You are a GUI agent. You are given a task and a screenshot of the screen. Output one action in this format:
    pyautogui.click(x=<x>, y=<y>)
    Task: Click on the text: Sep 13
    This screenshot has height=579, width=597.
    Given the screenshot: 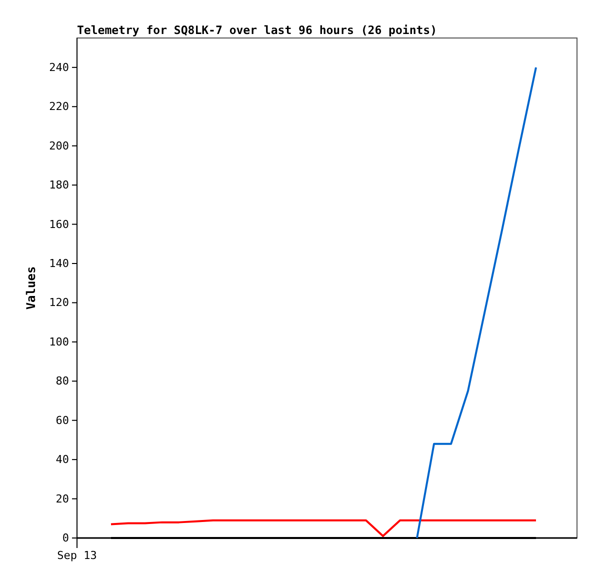 What is the action you would take?
    pyautogui.click(x=77, y=555)
    